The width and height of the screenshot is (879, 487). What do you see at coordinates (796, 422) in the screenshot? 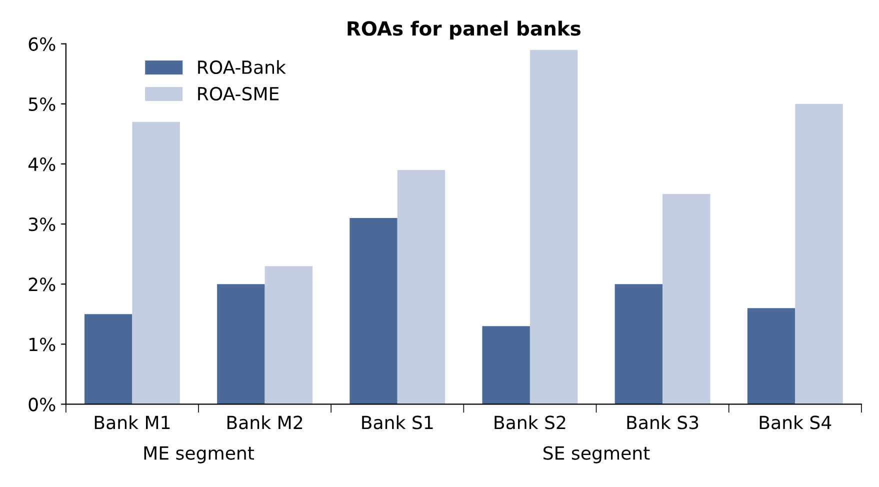
I see `x-tick-label: Bank S4` at bounding box center [796, 422].